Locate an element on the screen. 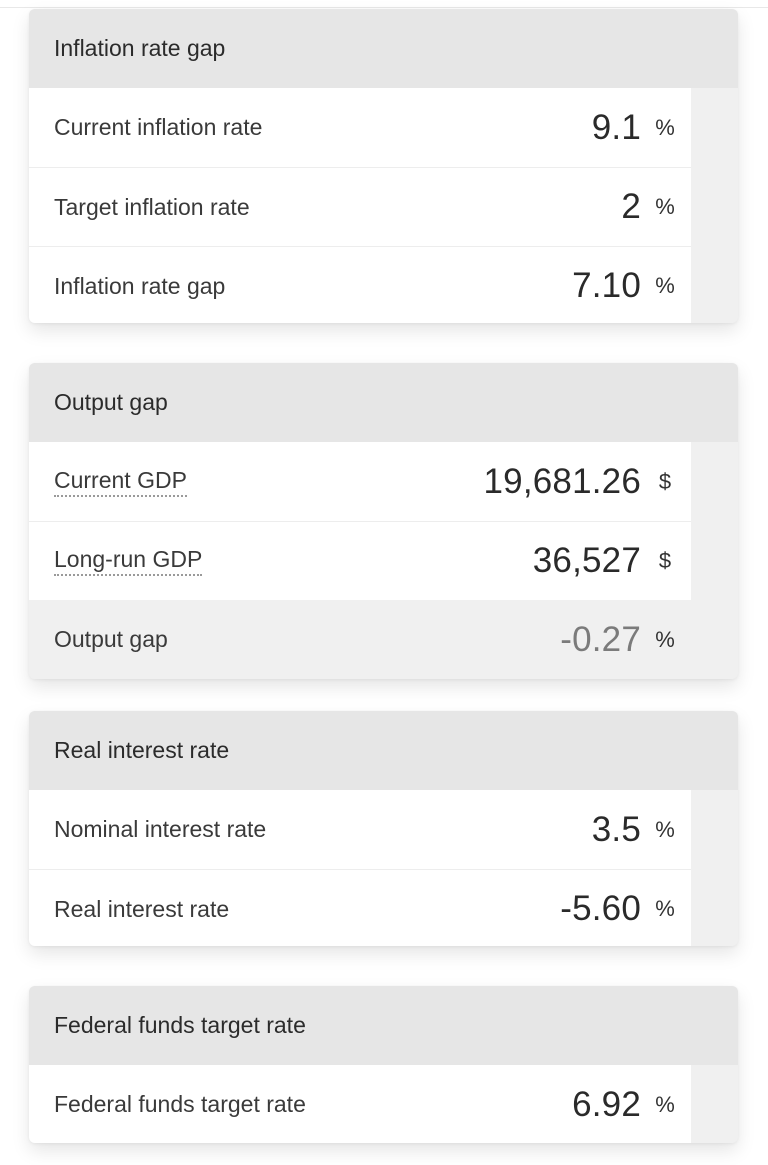 The height and width of the screenshot is (1165, 768). row-nominal-interest-rate: Nominal interest rate 3.5 % is located at coordinates (360, 829).